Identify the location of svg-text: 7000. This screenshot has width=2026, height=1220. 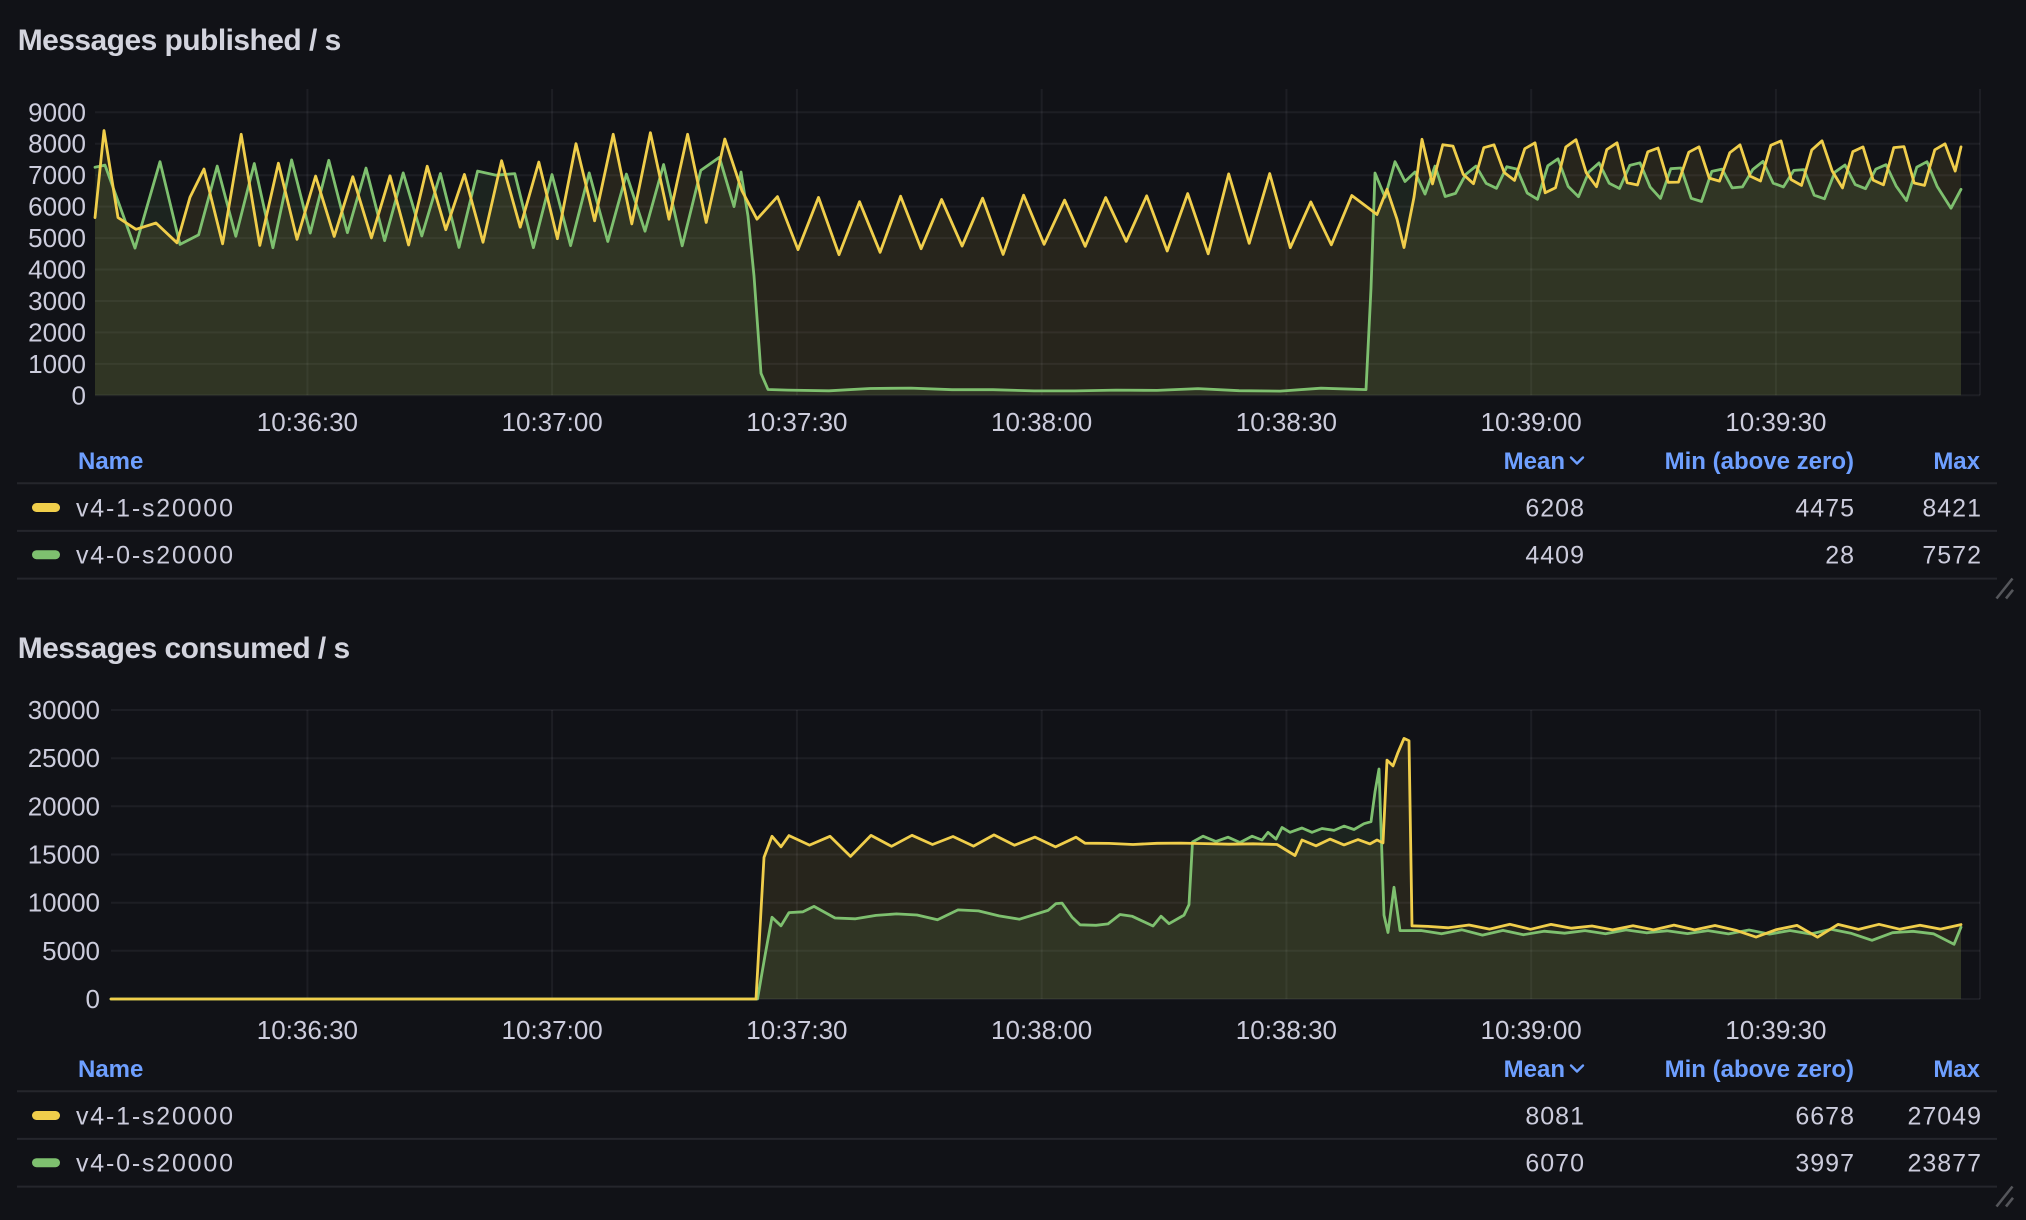
(57, 175).